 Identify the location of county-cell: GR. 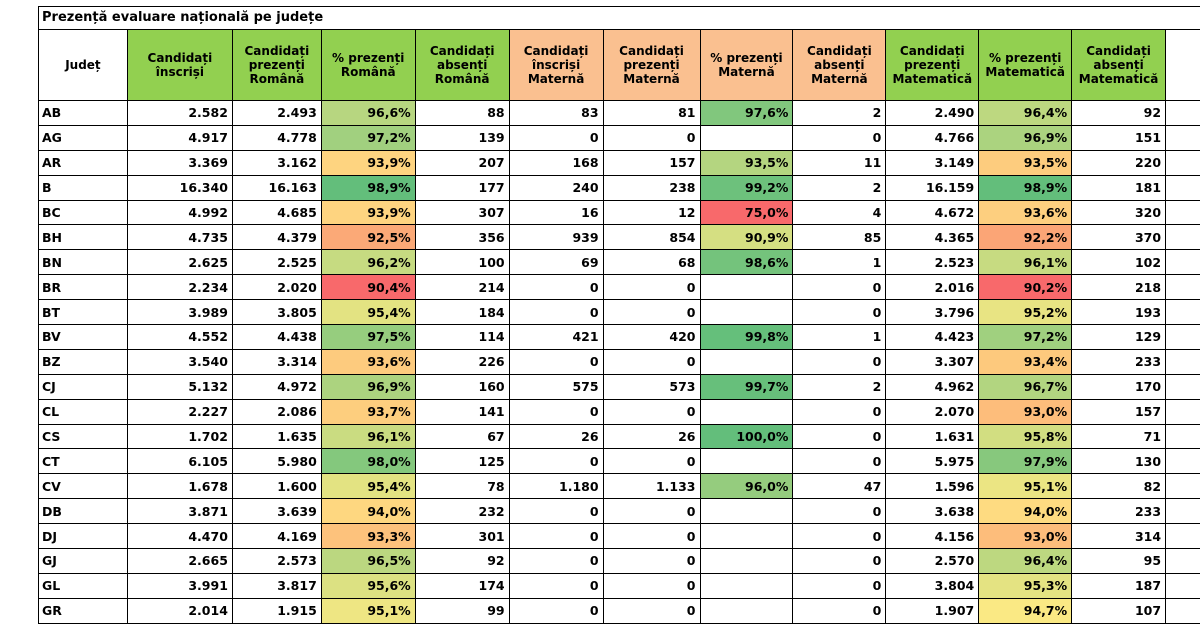
(83, 610).